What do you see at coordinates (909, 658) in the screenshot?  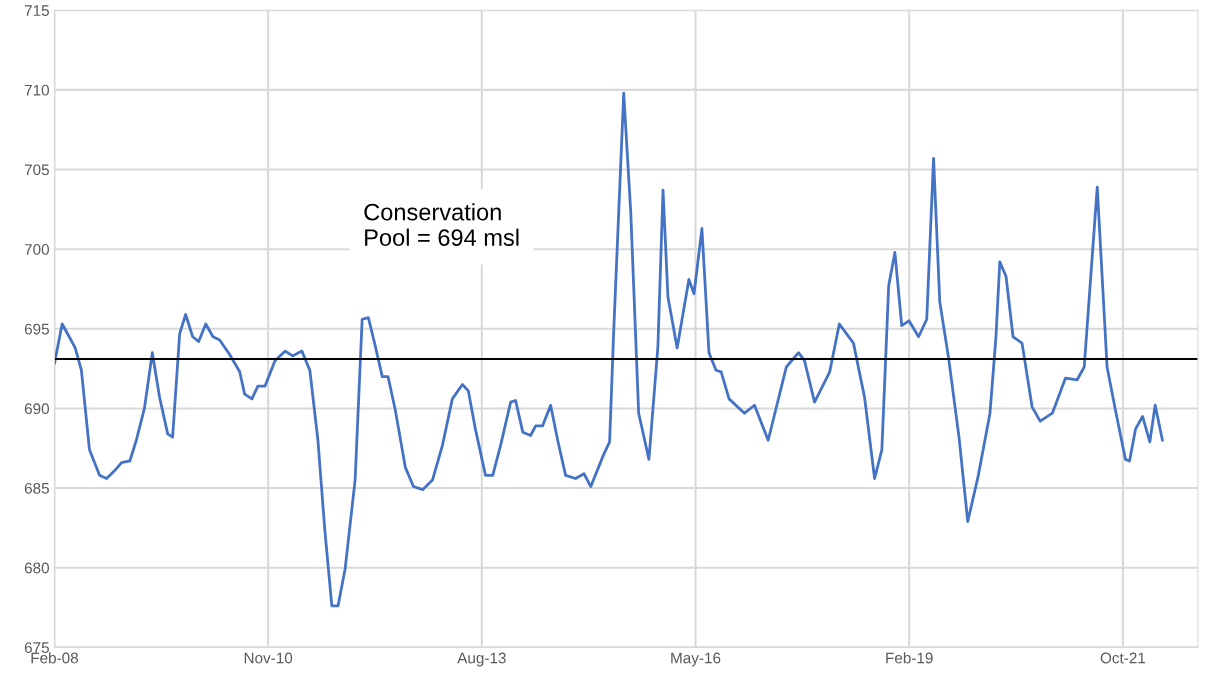 I see `x-tick-label: Feb-19` at bounding box center [909, 658].